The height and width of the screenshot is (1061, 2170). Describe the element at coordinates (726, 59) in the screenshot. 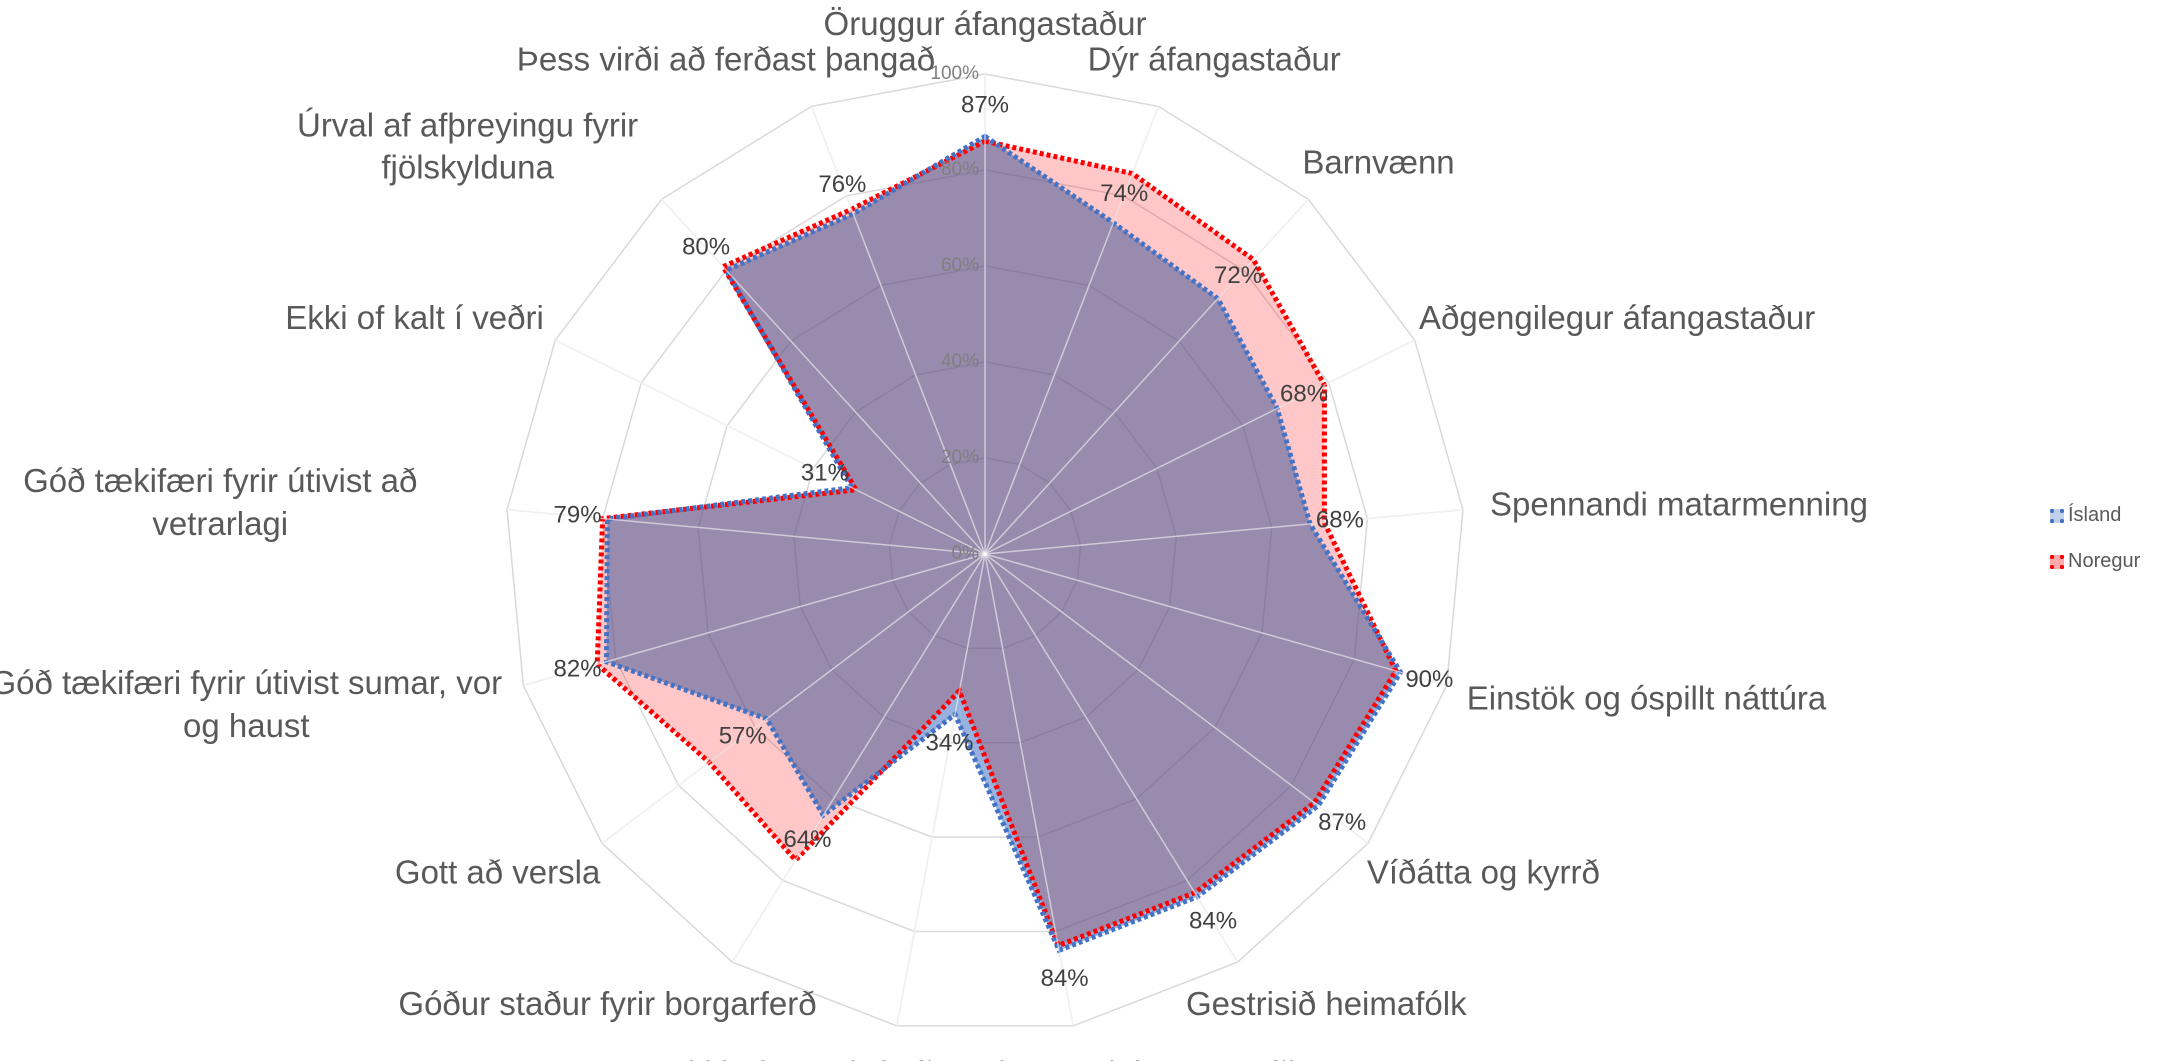

I see `category-label: Þess virði að ferðast þangað` at that location.